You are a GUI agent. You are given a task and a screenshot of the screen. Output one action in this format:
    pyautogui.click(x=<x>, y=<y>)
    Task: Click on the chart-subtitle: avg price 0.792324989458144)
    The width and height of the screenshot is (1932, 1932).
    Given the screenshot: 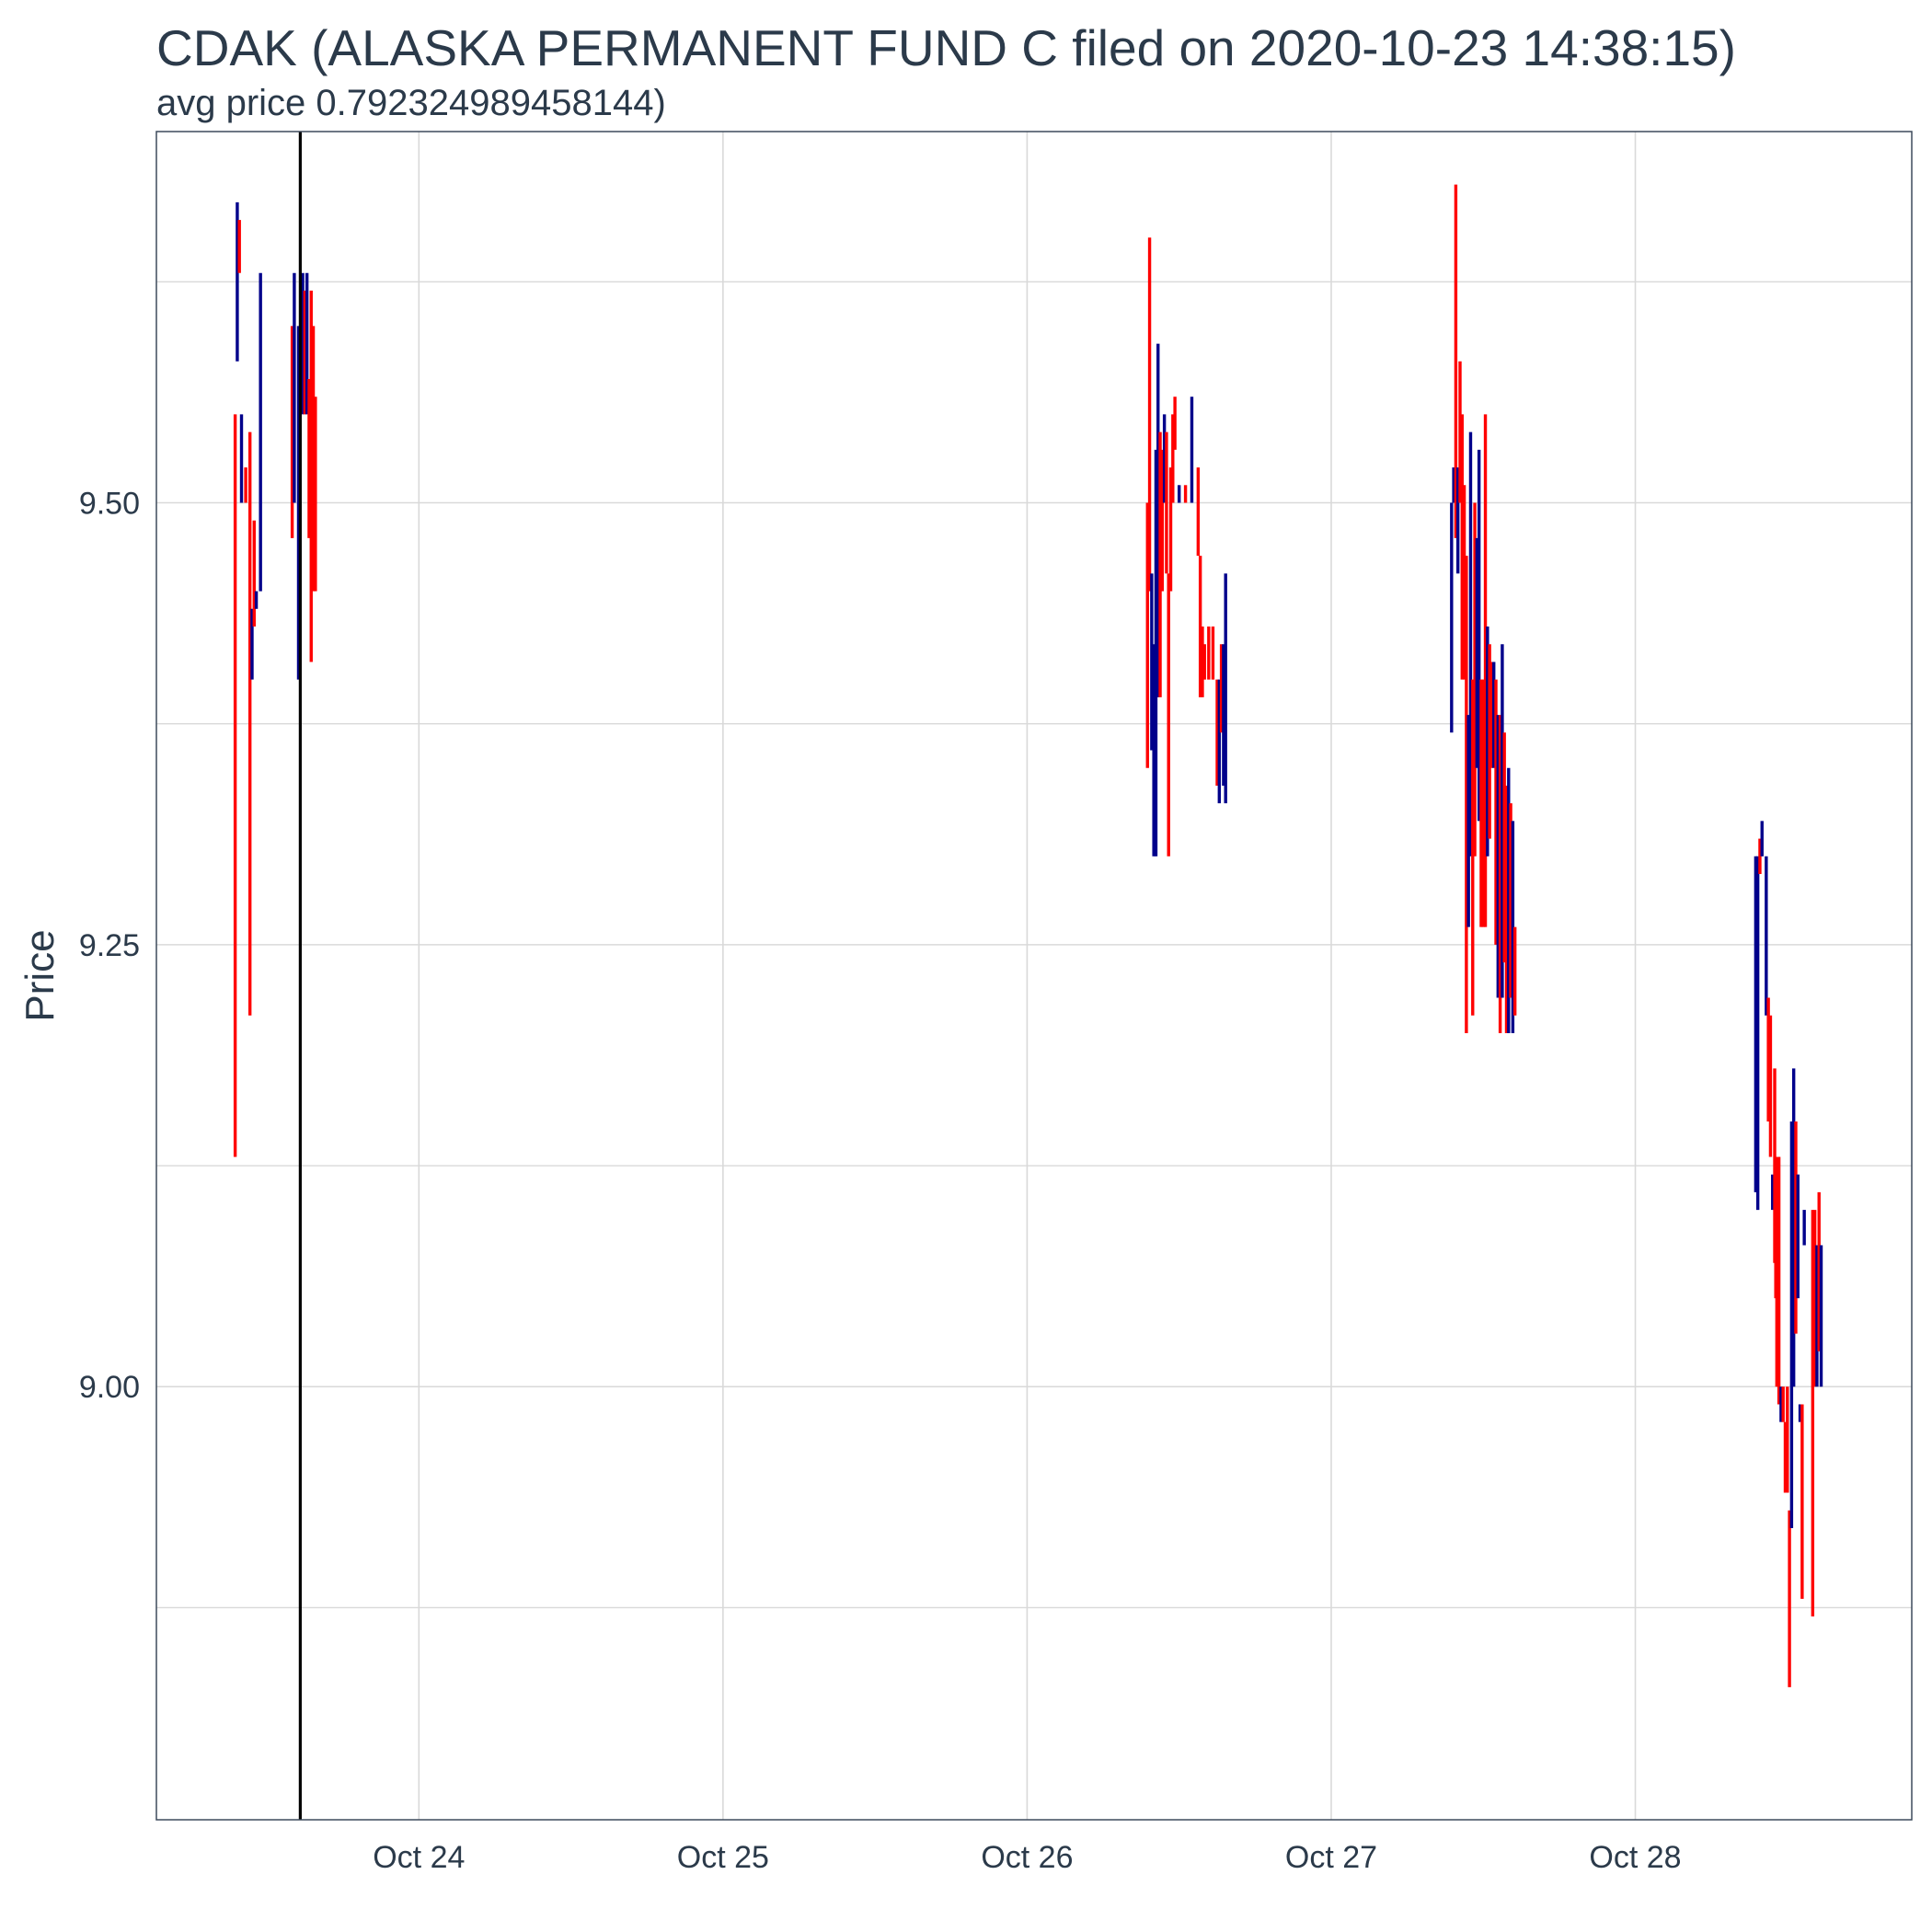 What is the action you would take?
    pyautogui.click(x=411, y=103)
    